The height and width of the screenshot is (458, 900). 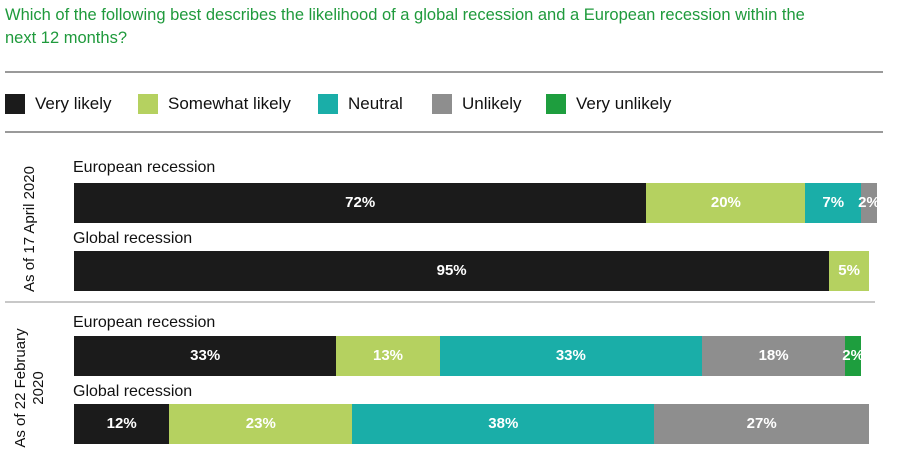 What do you see at coordinates (73, 103) in the screenshot?
I see `legend-label: Very likely` at bounding box center [73, 103].